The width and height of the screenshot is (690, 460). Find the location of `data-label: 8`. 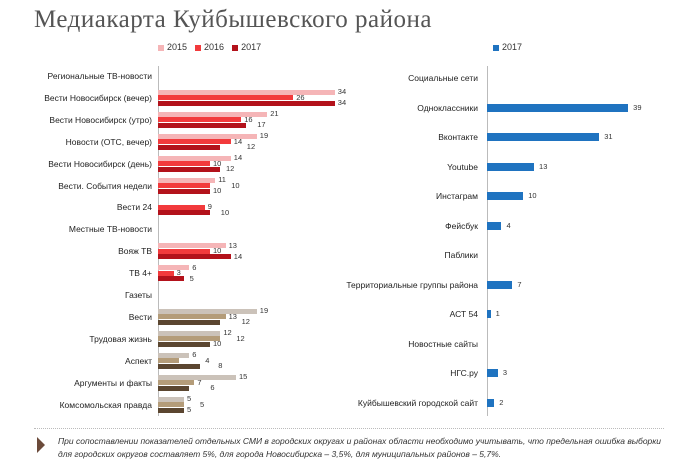

data-label: 8 is located at coordinates (220, 366).